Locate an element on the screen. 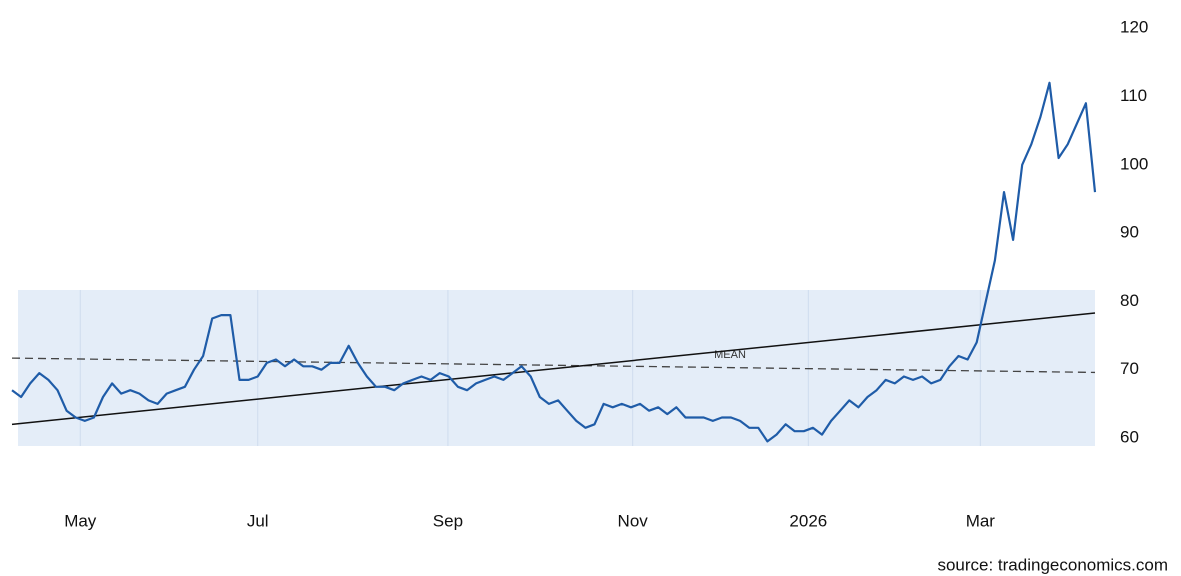 This screenshot has width=1181, height=576. x-tick-label: Nov is located at coordinates (633, 520).